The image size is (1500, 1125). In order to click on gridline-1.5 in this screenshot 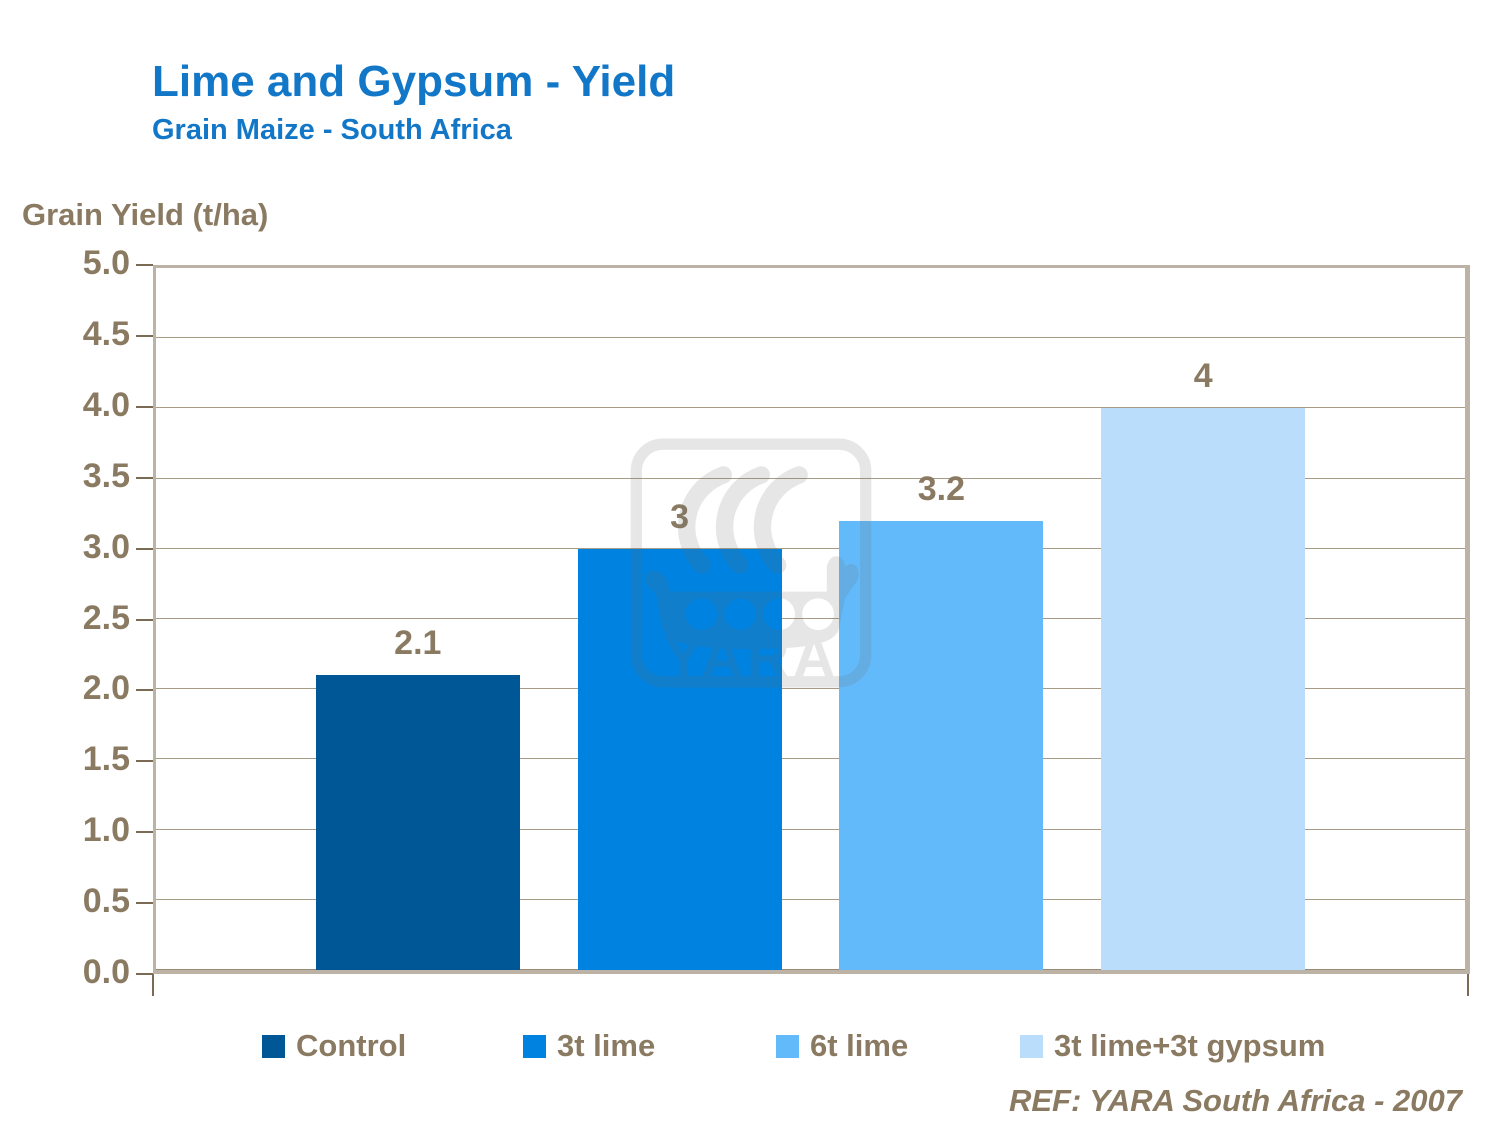, I will do `click(810, 759)`.